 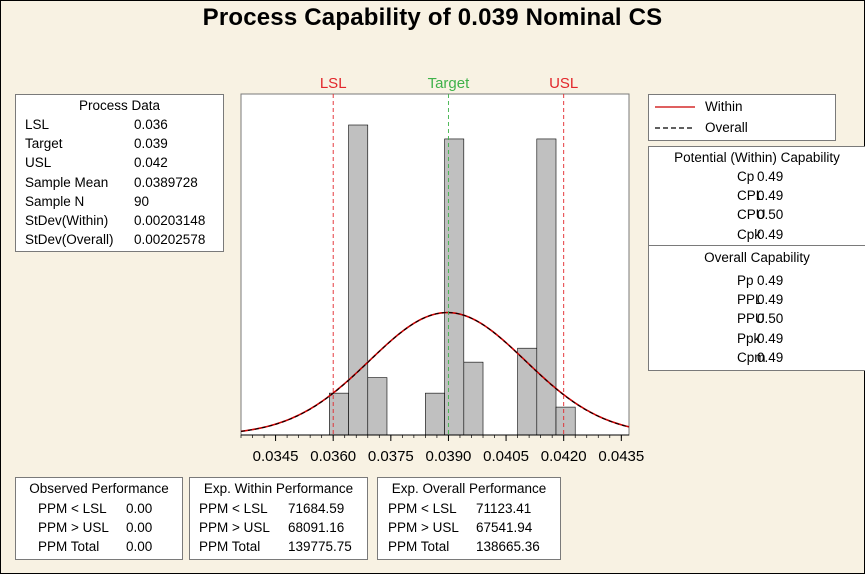 What do you see at coordinates (151, 124) in the screenshot?
I see `process-data-value: 0.036` at bounding box center [151, 124].